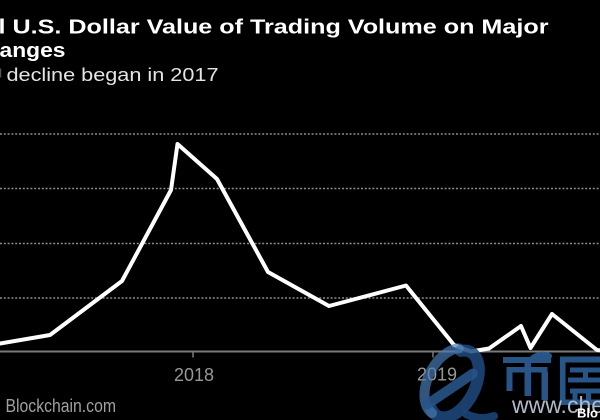 This screenshot has width=600, height=420. Describe the element at coordinates (113, 75) in the screenshot. I see `svg-text: decline began in 2017` at that location.